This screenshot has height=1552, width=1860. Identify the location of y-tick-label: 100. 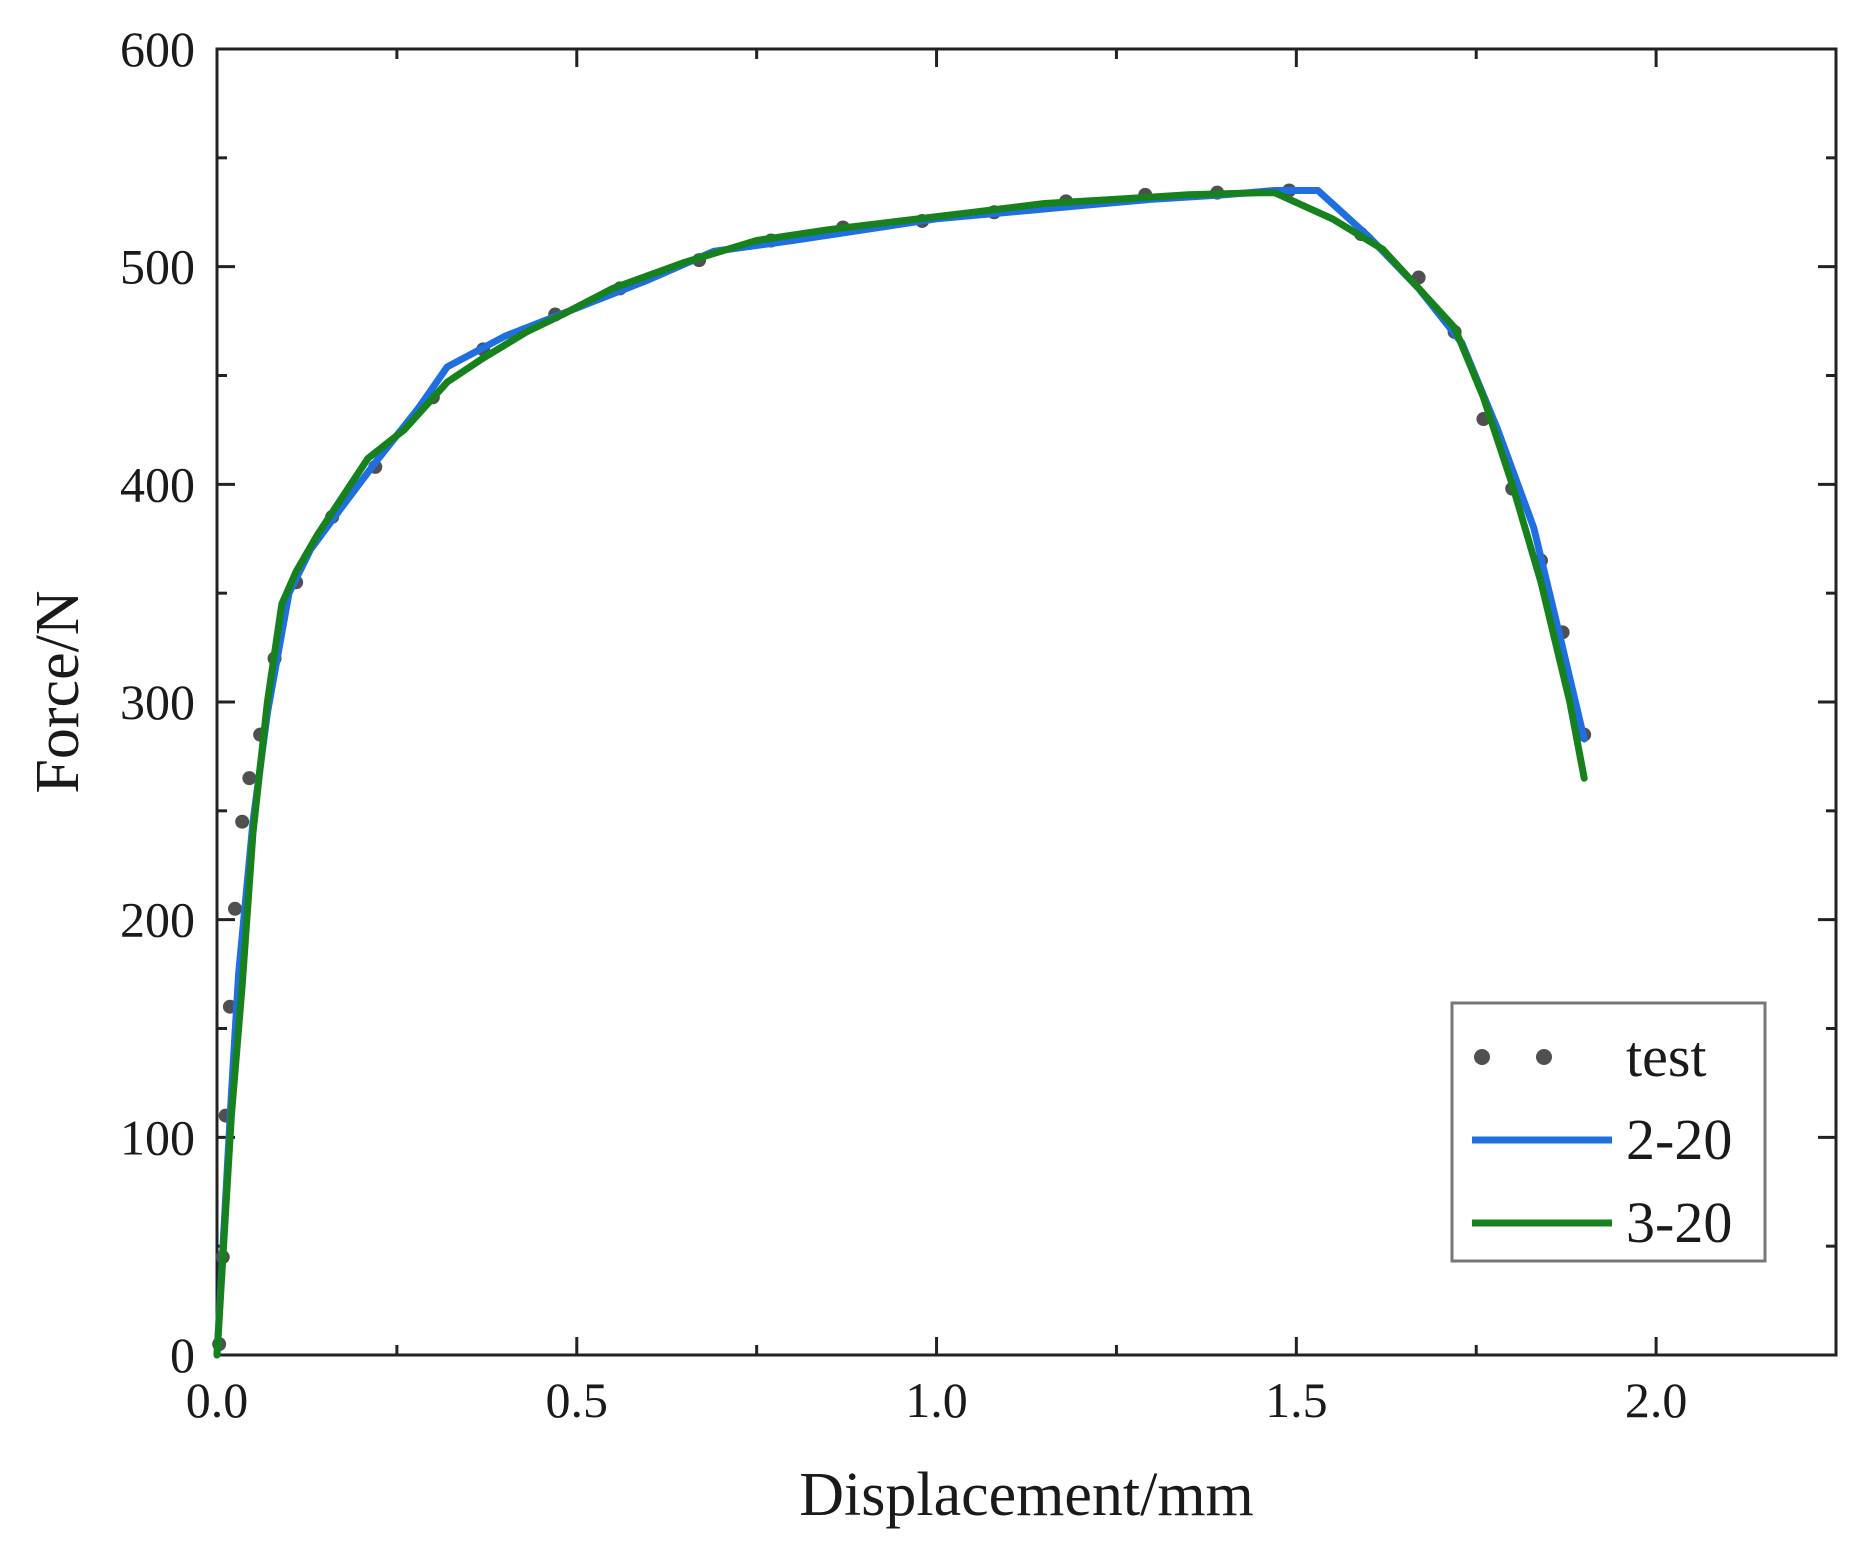
(157, 1137).